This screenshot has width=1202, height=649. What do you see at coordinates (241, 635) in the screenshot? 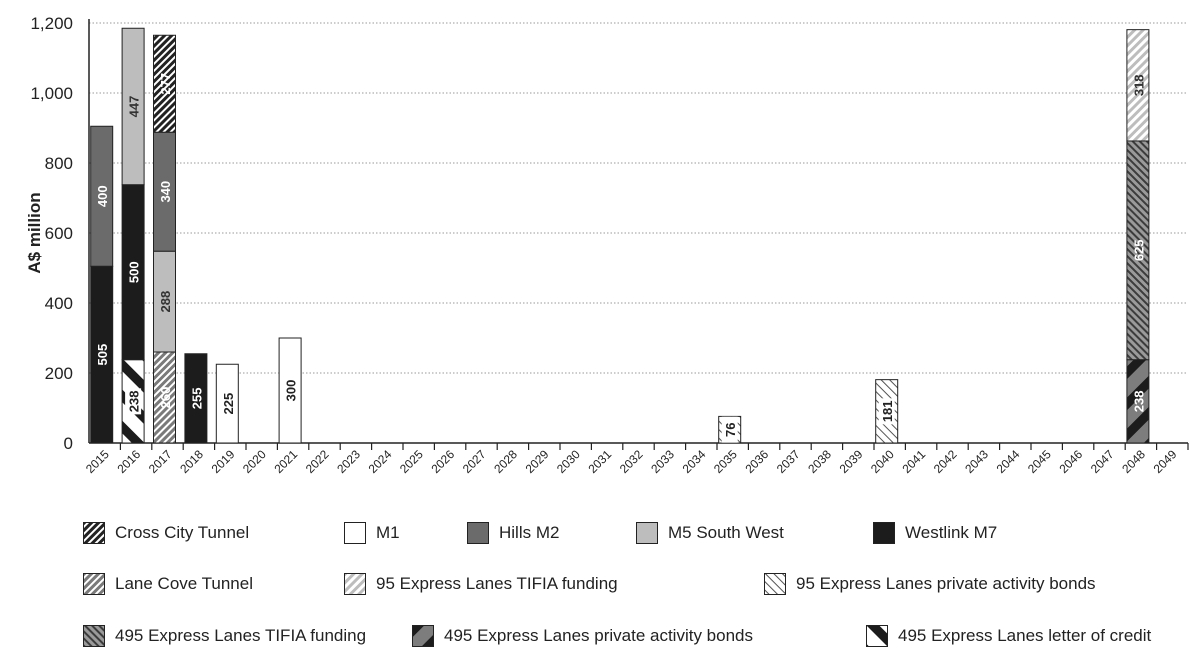
I see `legend-label: 495 Express Lanes TIFIA funding` at bounding box center [241, 635].